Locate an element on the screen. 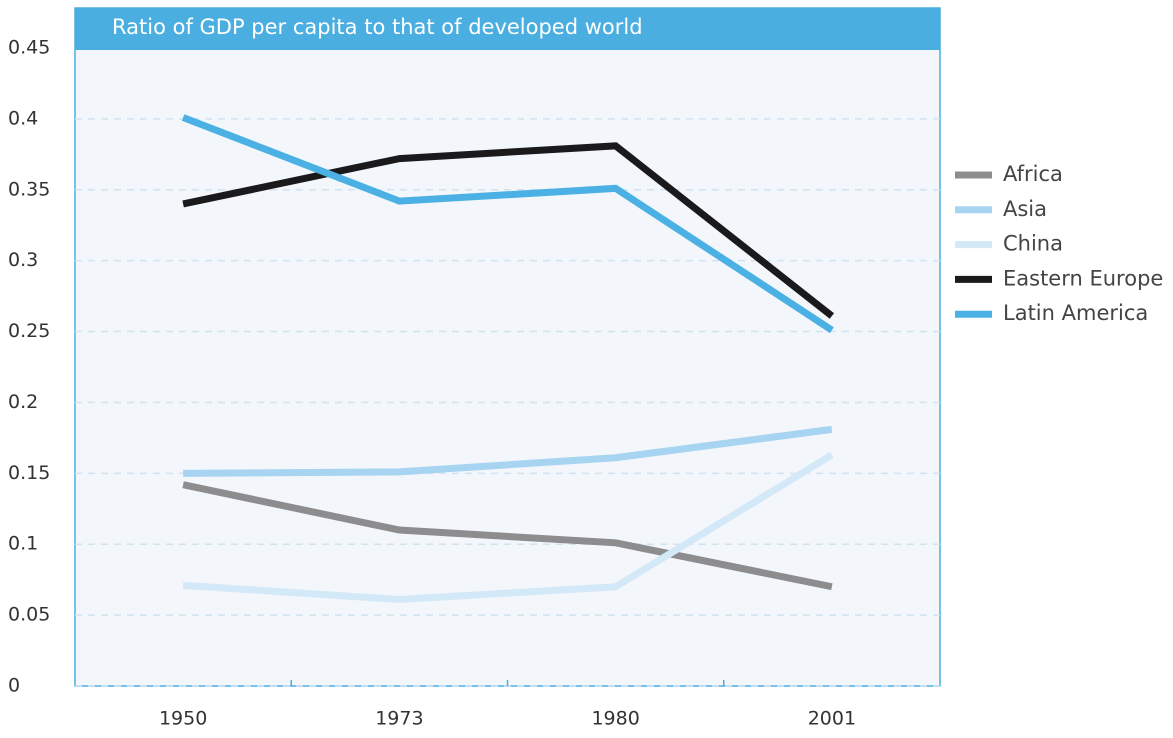 This screenshot has height=738, width=1173. x-tick-label: 1973 is located at coordinates (399, 719).